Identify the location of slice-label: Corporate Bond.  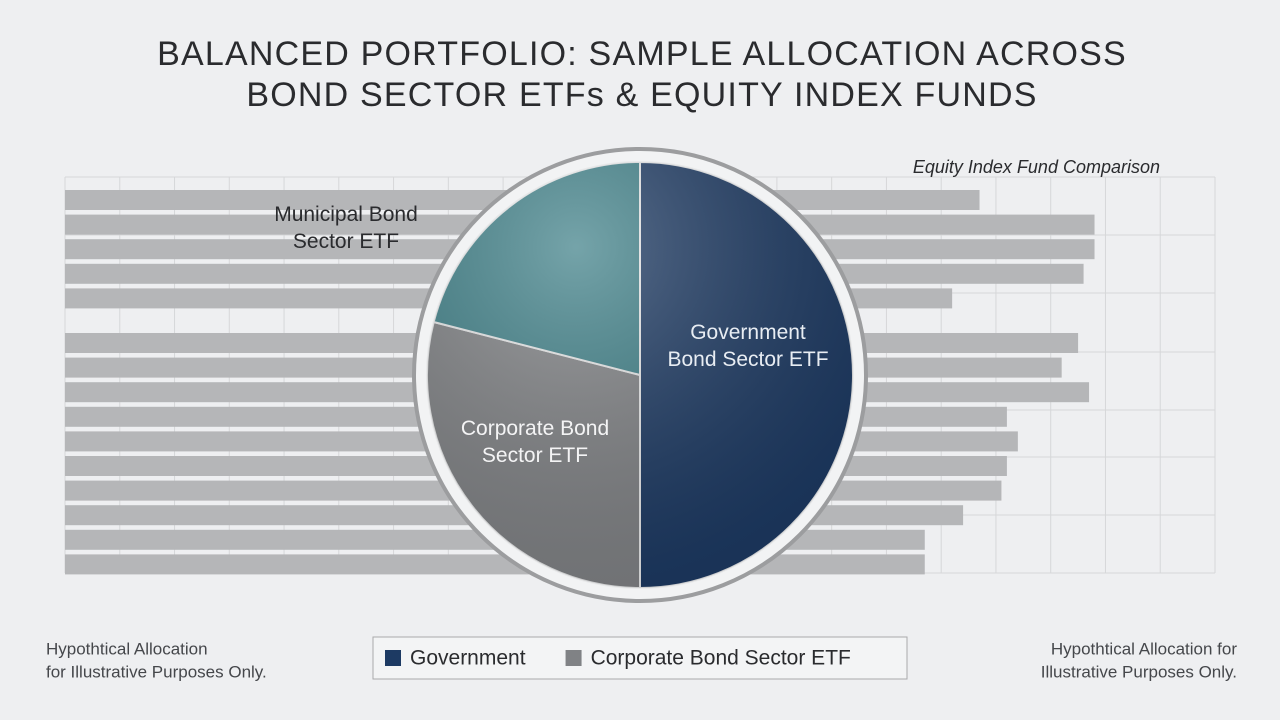
(535, 428).